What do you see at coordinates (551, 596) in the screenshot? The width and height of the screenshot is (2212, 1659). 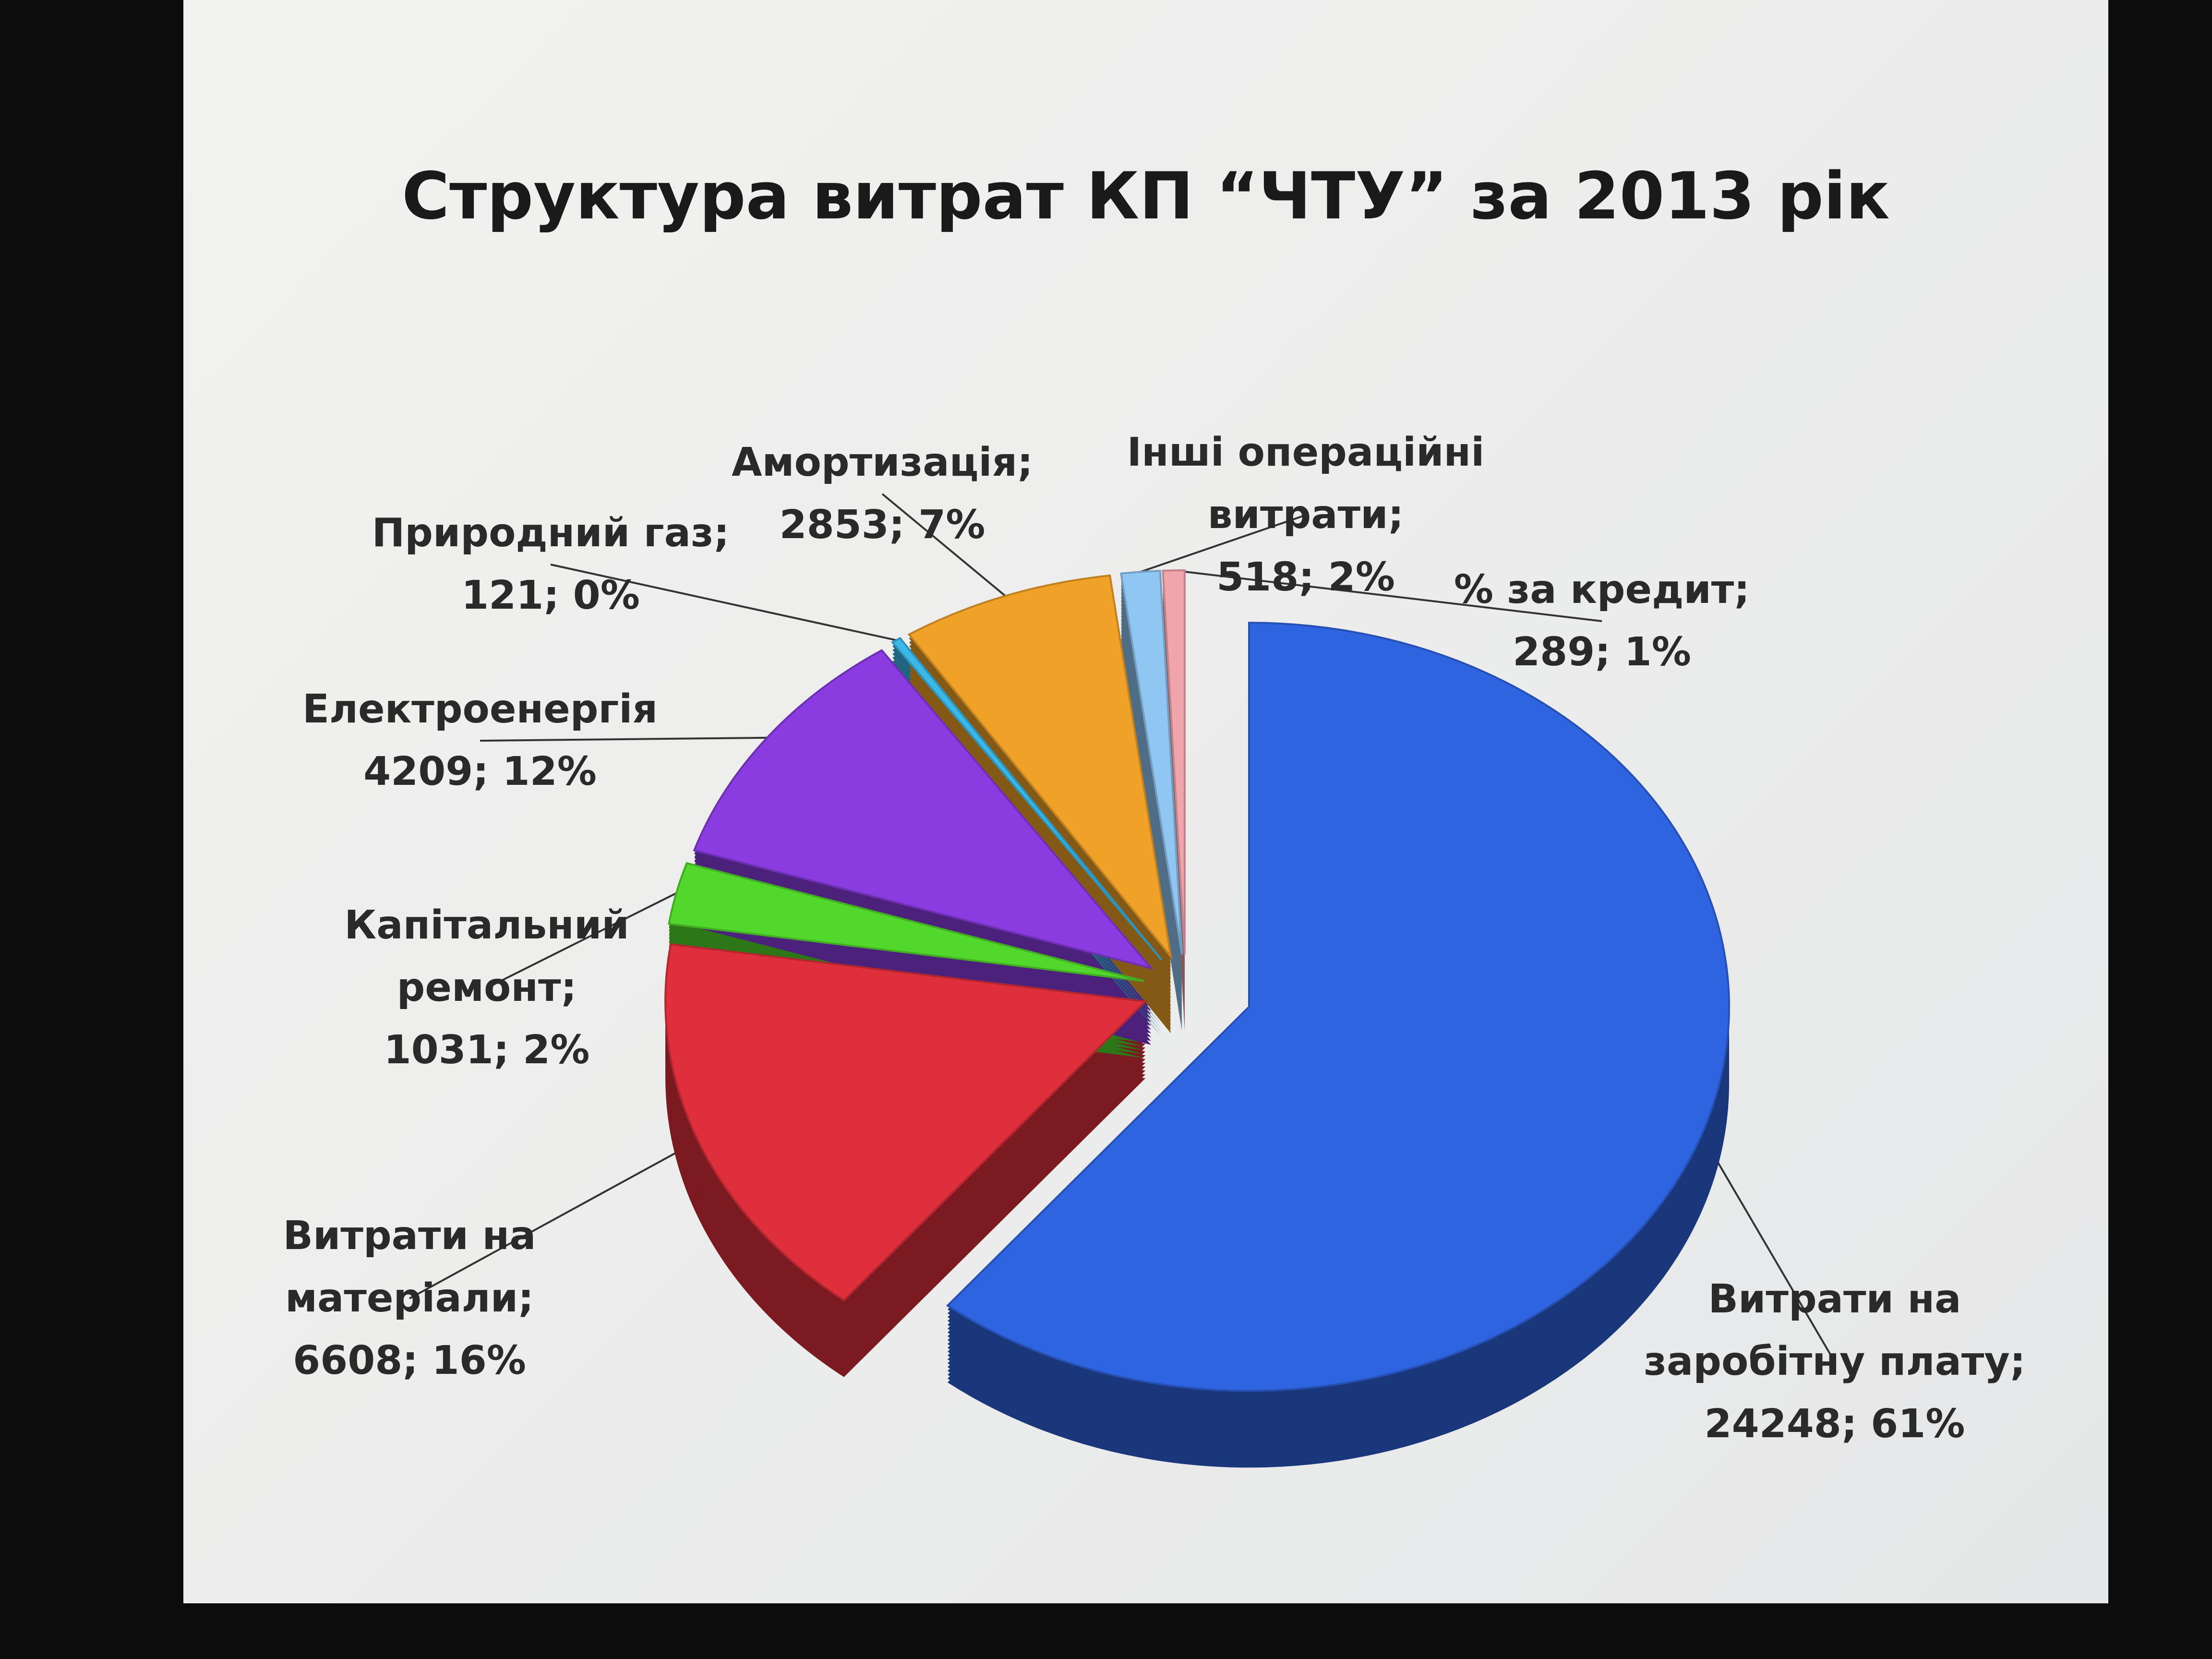 I see `value-label: 121; 0%` at bounding box center [551, 596].